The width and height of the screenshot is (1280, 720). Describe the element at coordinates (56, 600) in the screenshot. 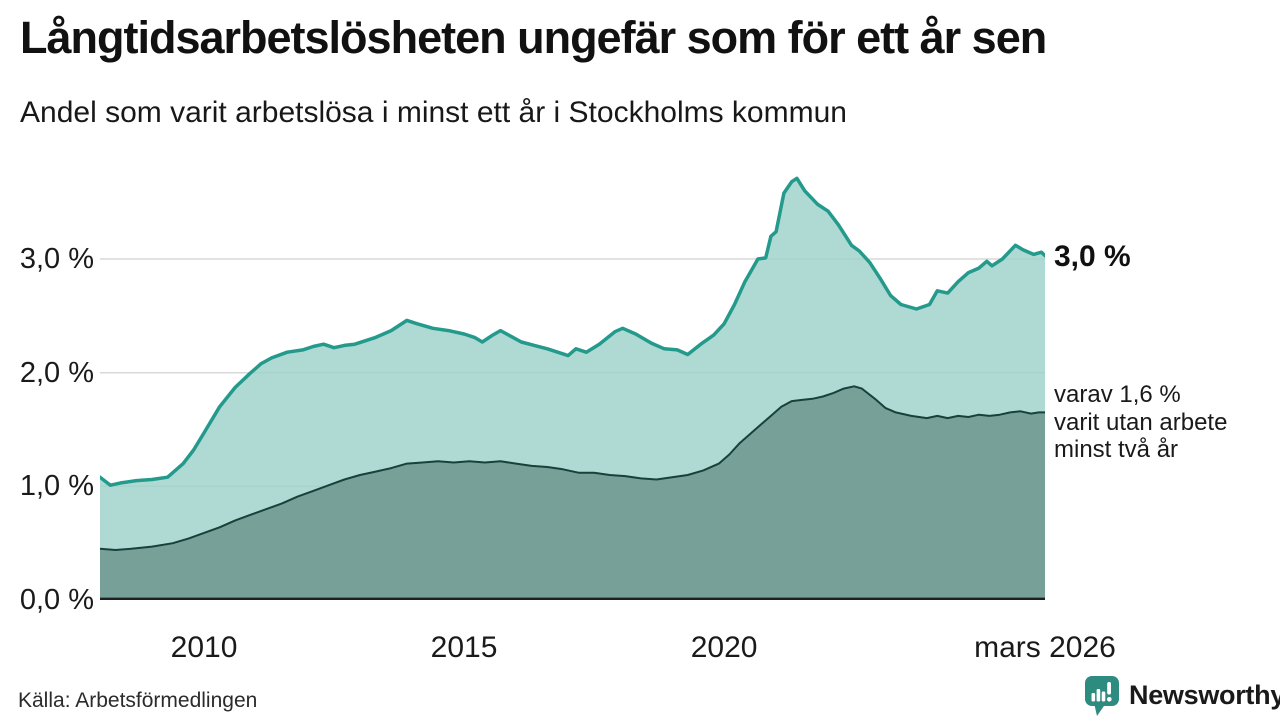

I see `y-tick-label: 0,0 %` at that location.